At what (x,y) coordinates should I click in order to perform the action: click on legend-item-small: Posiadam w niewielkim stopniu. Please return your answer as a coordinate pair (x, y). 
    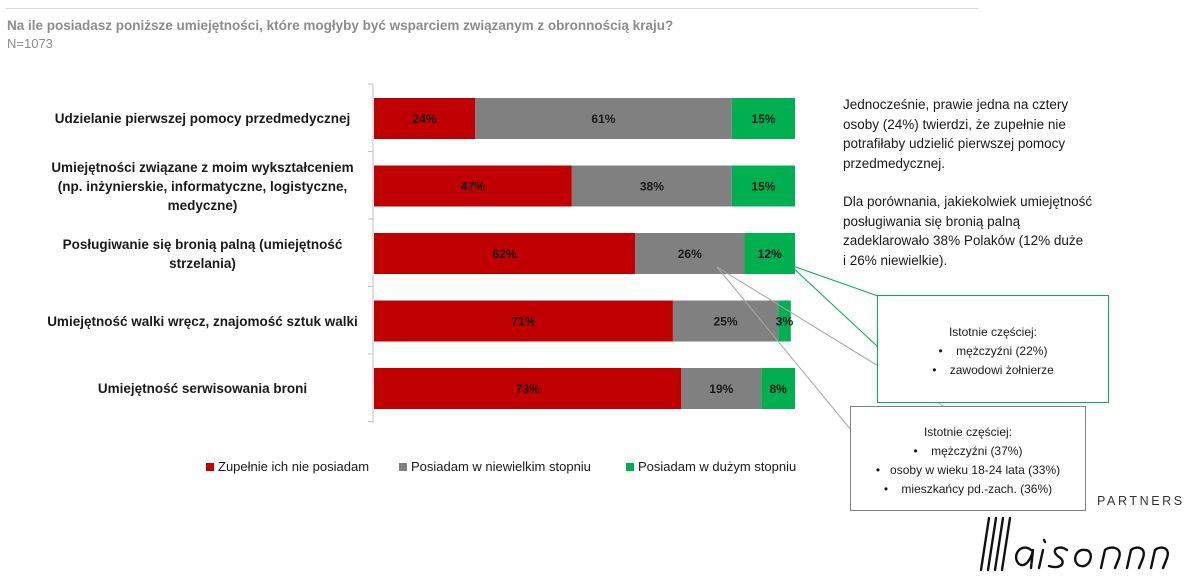
    Looking at the image, I should click on (495, 466).